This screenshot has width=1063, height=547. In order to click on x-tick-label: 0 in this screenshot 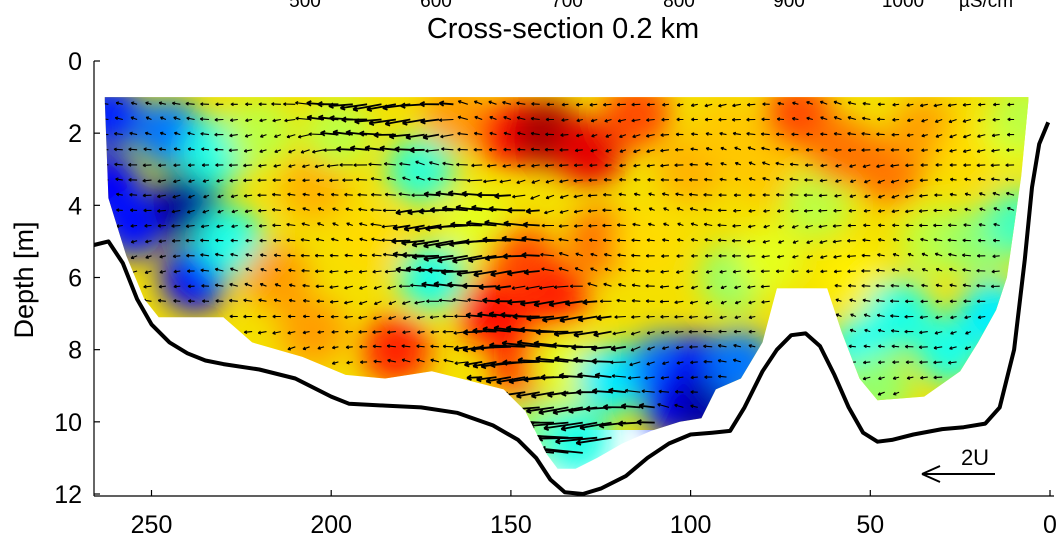, I will do `click(1050, 525)`.